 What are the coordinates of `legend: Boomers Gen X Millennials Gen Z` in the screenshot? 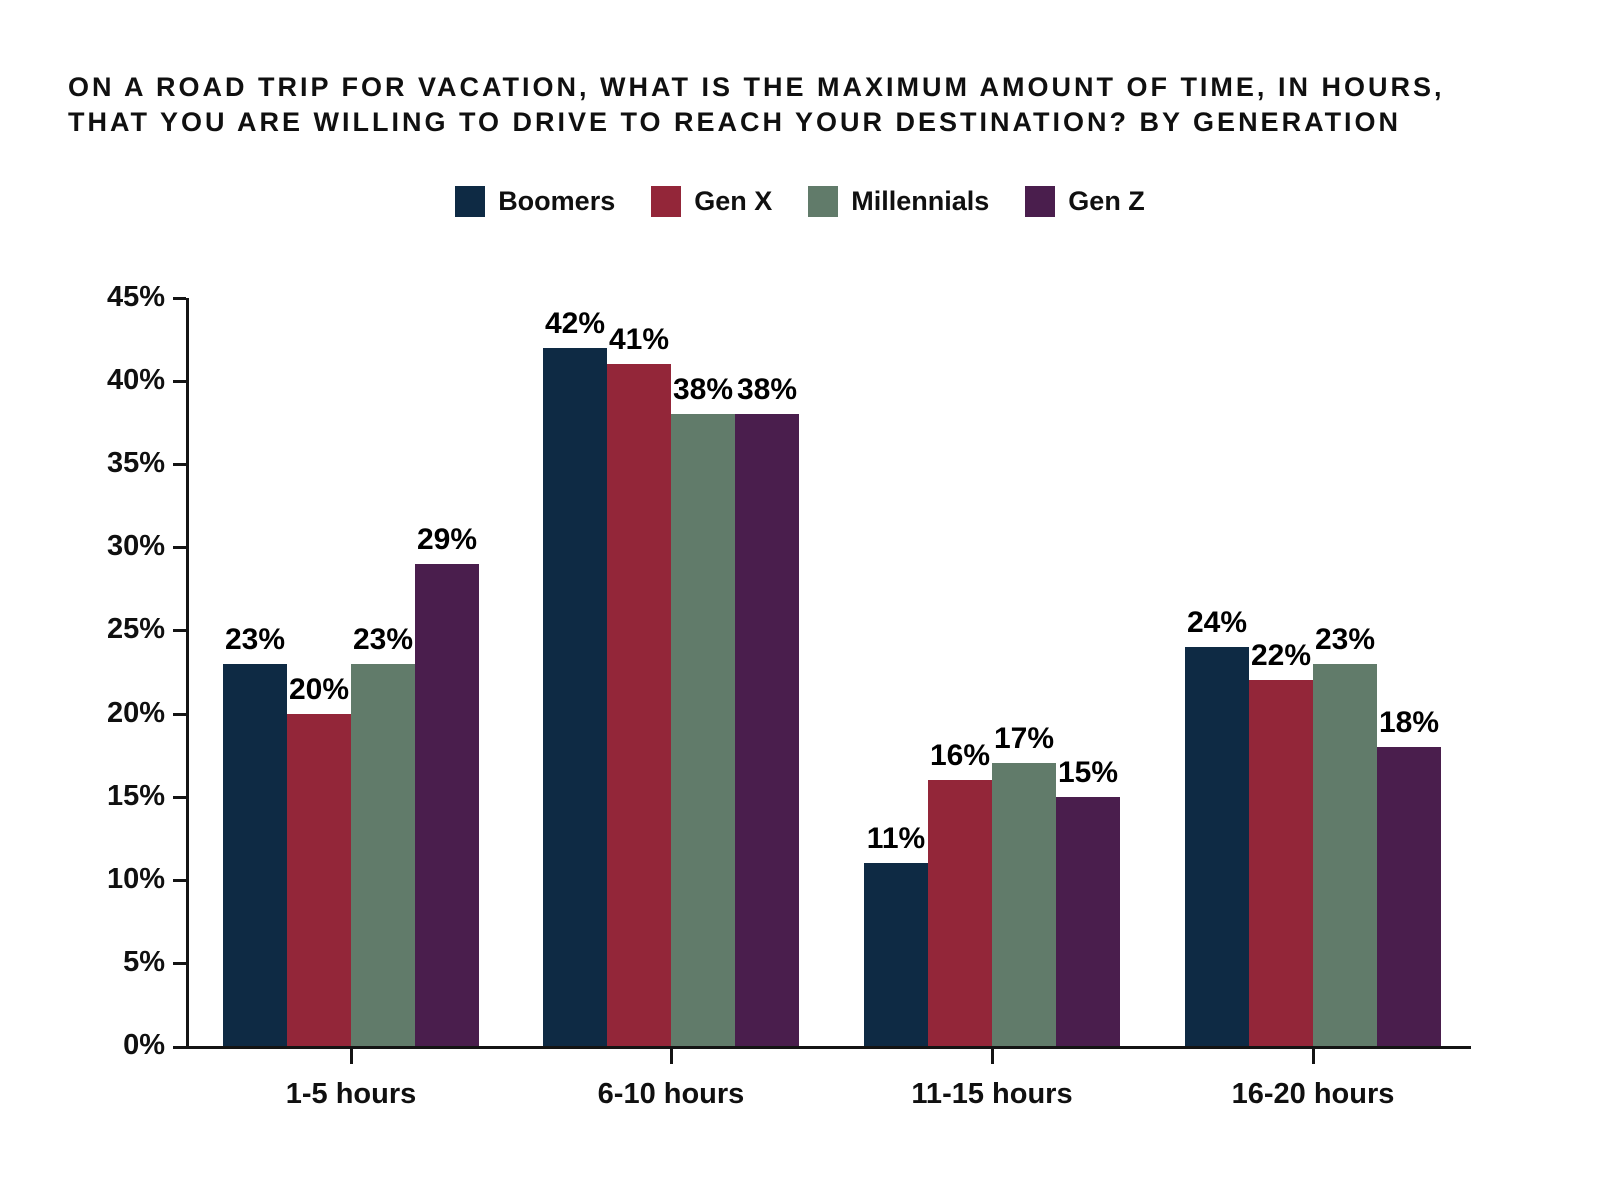 It's located at (800, 201).